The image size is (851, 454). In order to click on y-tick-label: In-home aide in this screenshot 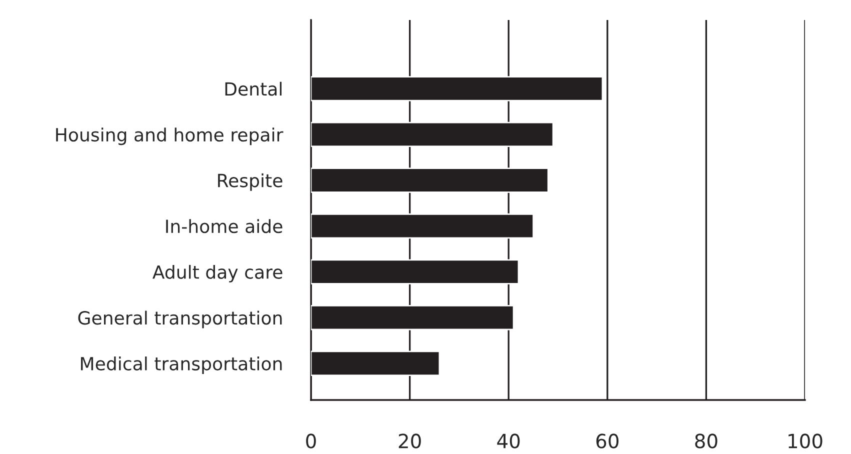, I will do `click(224, 226)`.